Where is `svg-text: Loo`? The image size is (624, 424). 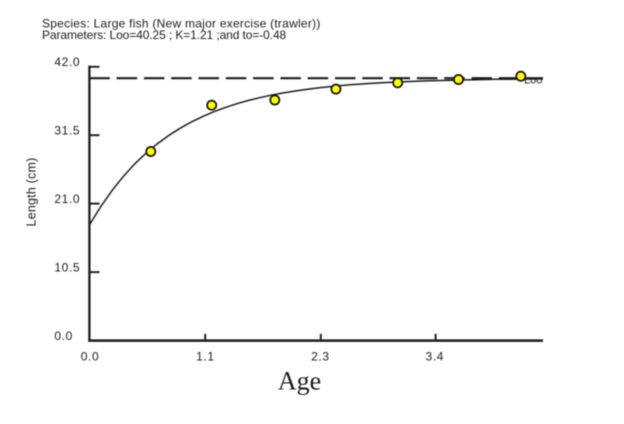 svg-text: Loo is located at coordinates (533, 81).